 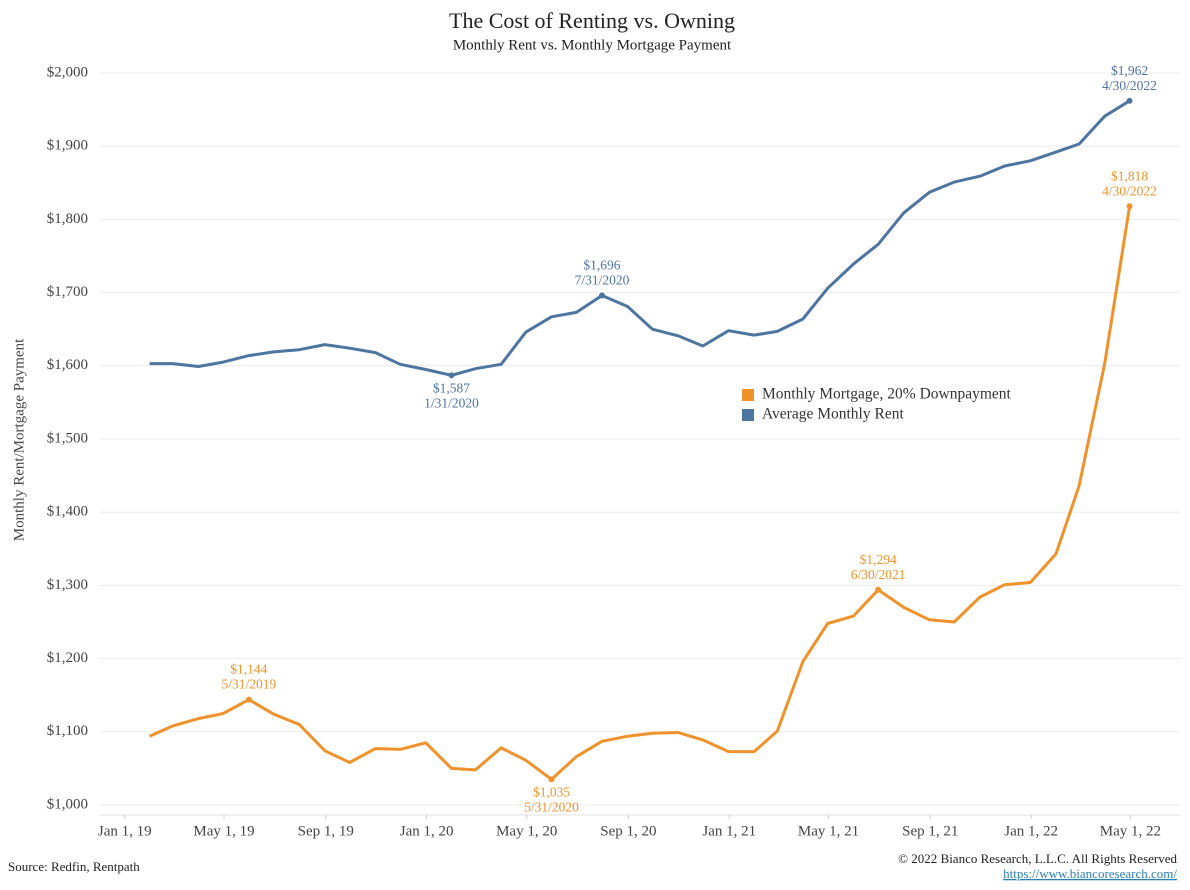 I want to click on y-tick-label: $1,400, so click(x=67, y=512).